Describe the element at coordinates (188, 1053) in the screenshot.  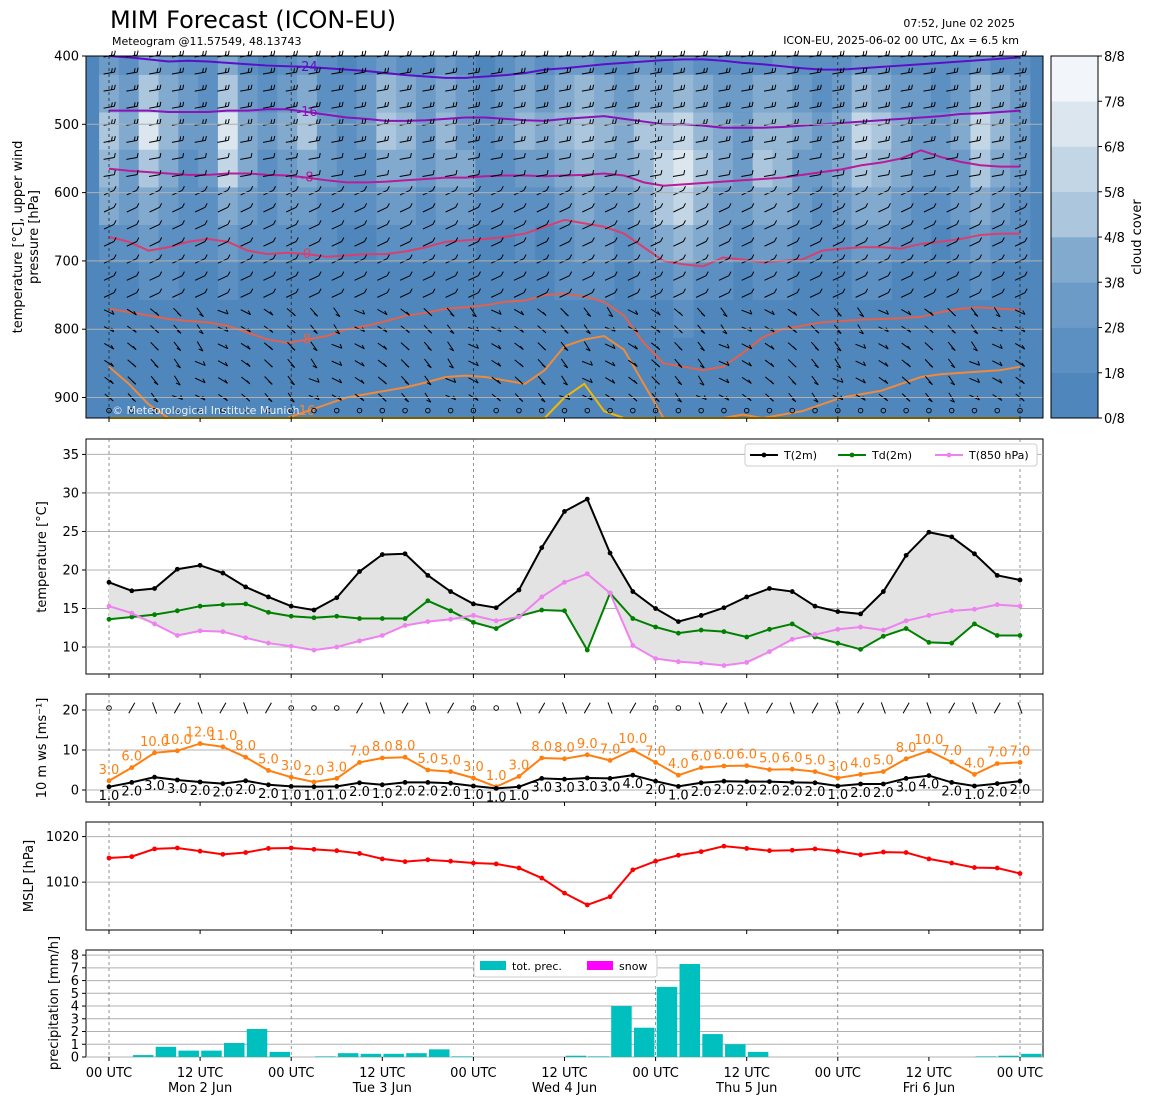
I see `precip-bar` at that location.